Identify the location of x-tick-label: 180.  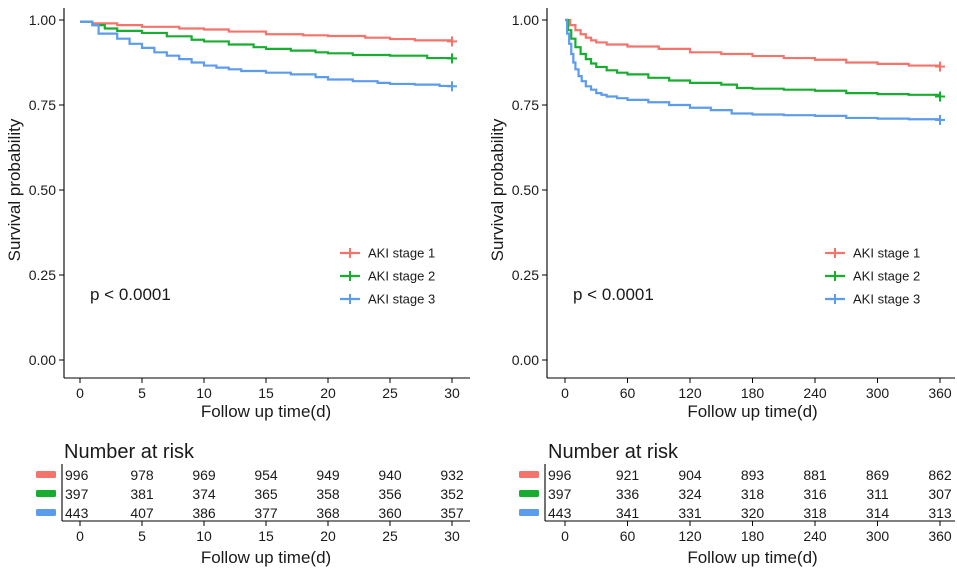
(753, 393).